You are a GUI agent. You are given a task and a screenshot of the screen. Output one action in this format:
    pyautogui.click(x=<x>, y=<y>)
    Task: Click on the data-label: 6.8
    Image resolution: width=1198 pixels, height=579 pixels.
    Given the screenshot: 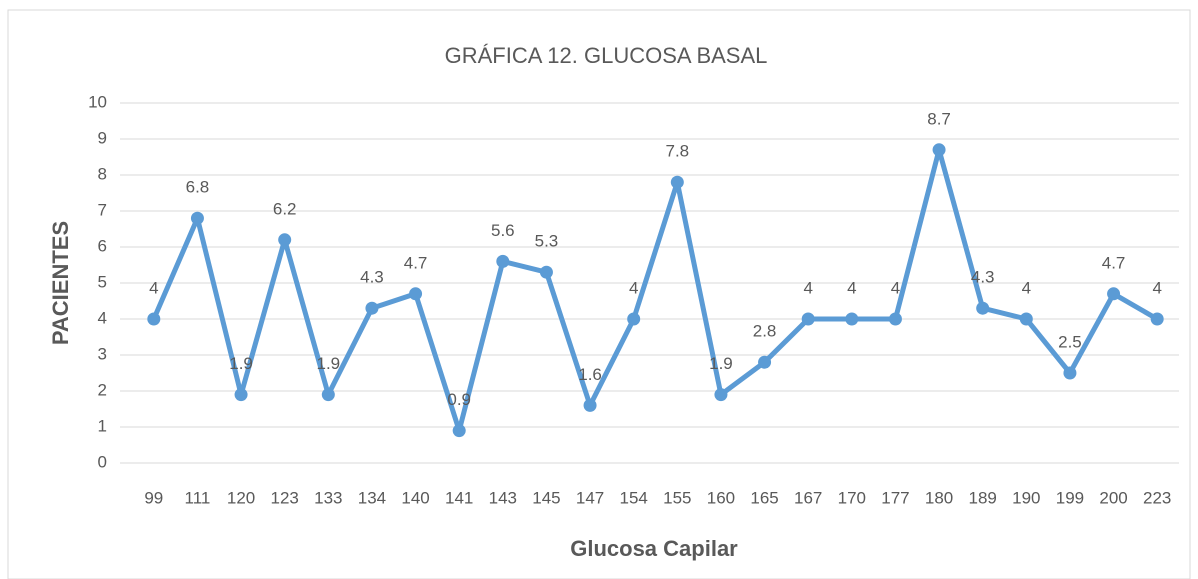 What is the action you would take?
    pyautogui.click(x=198, y=187)
    